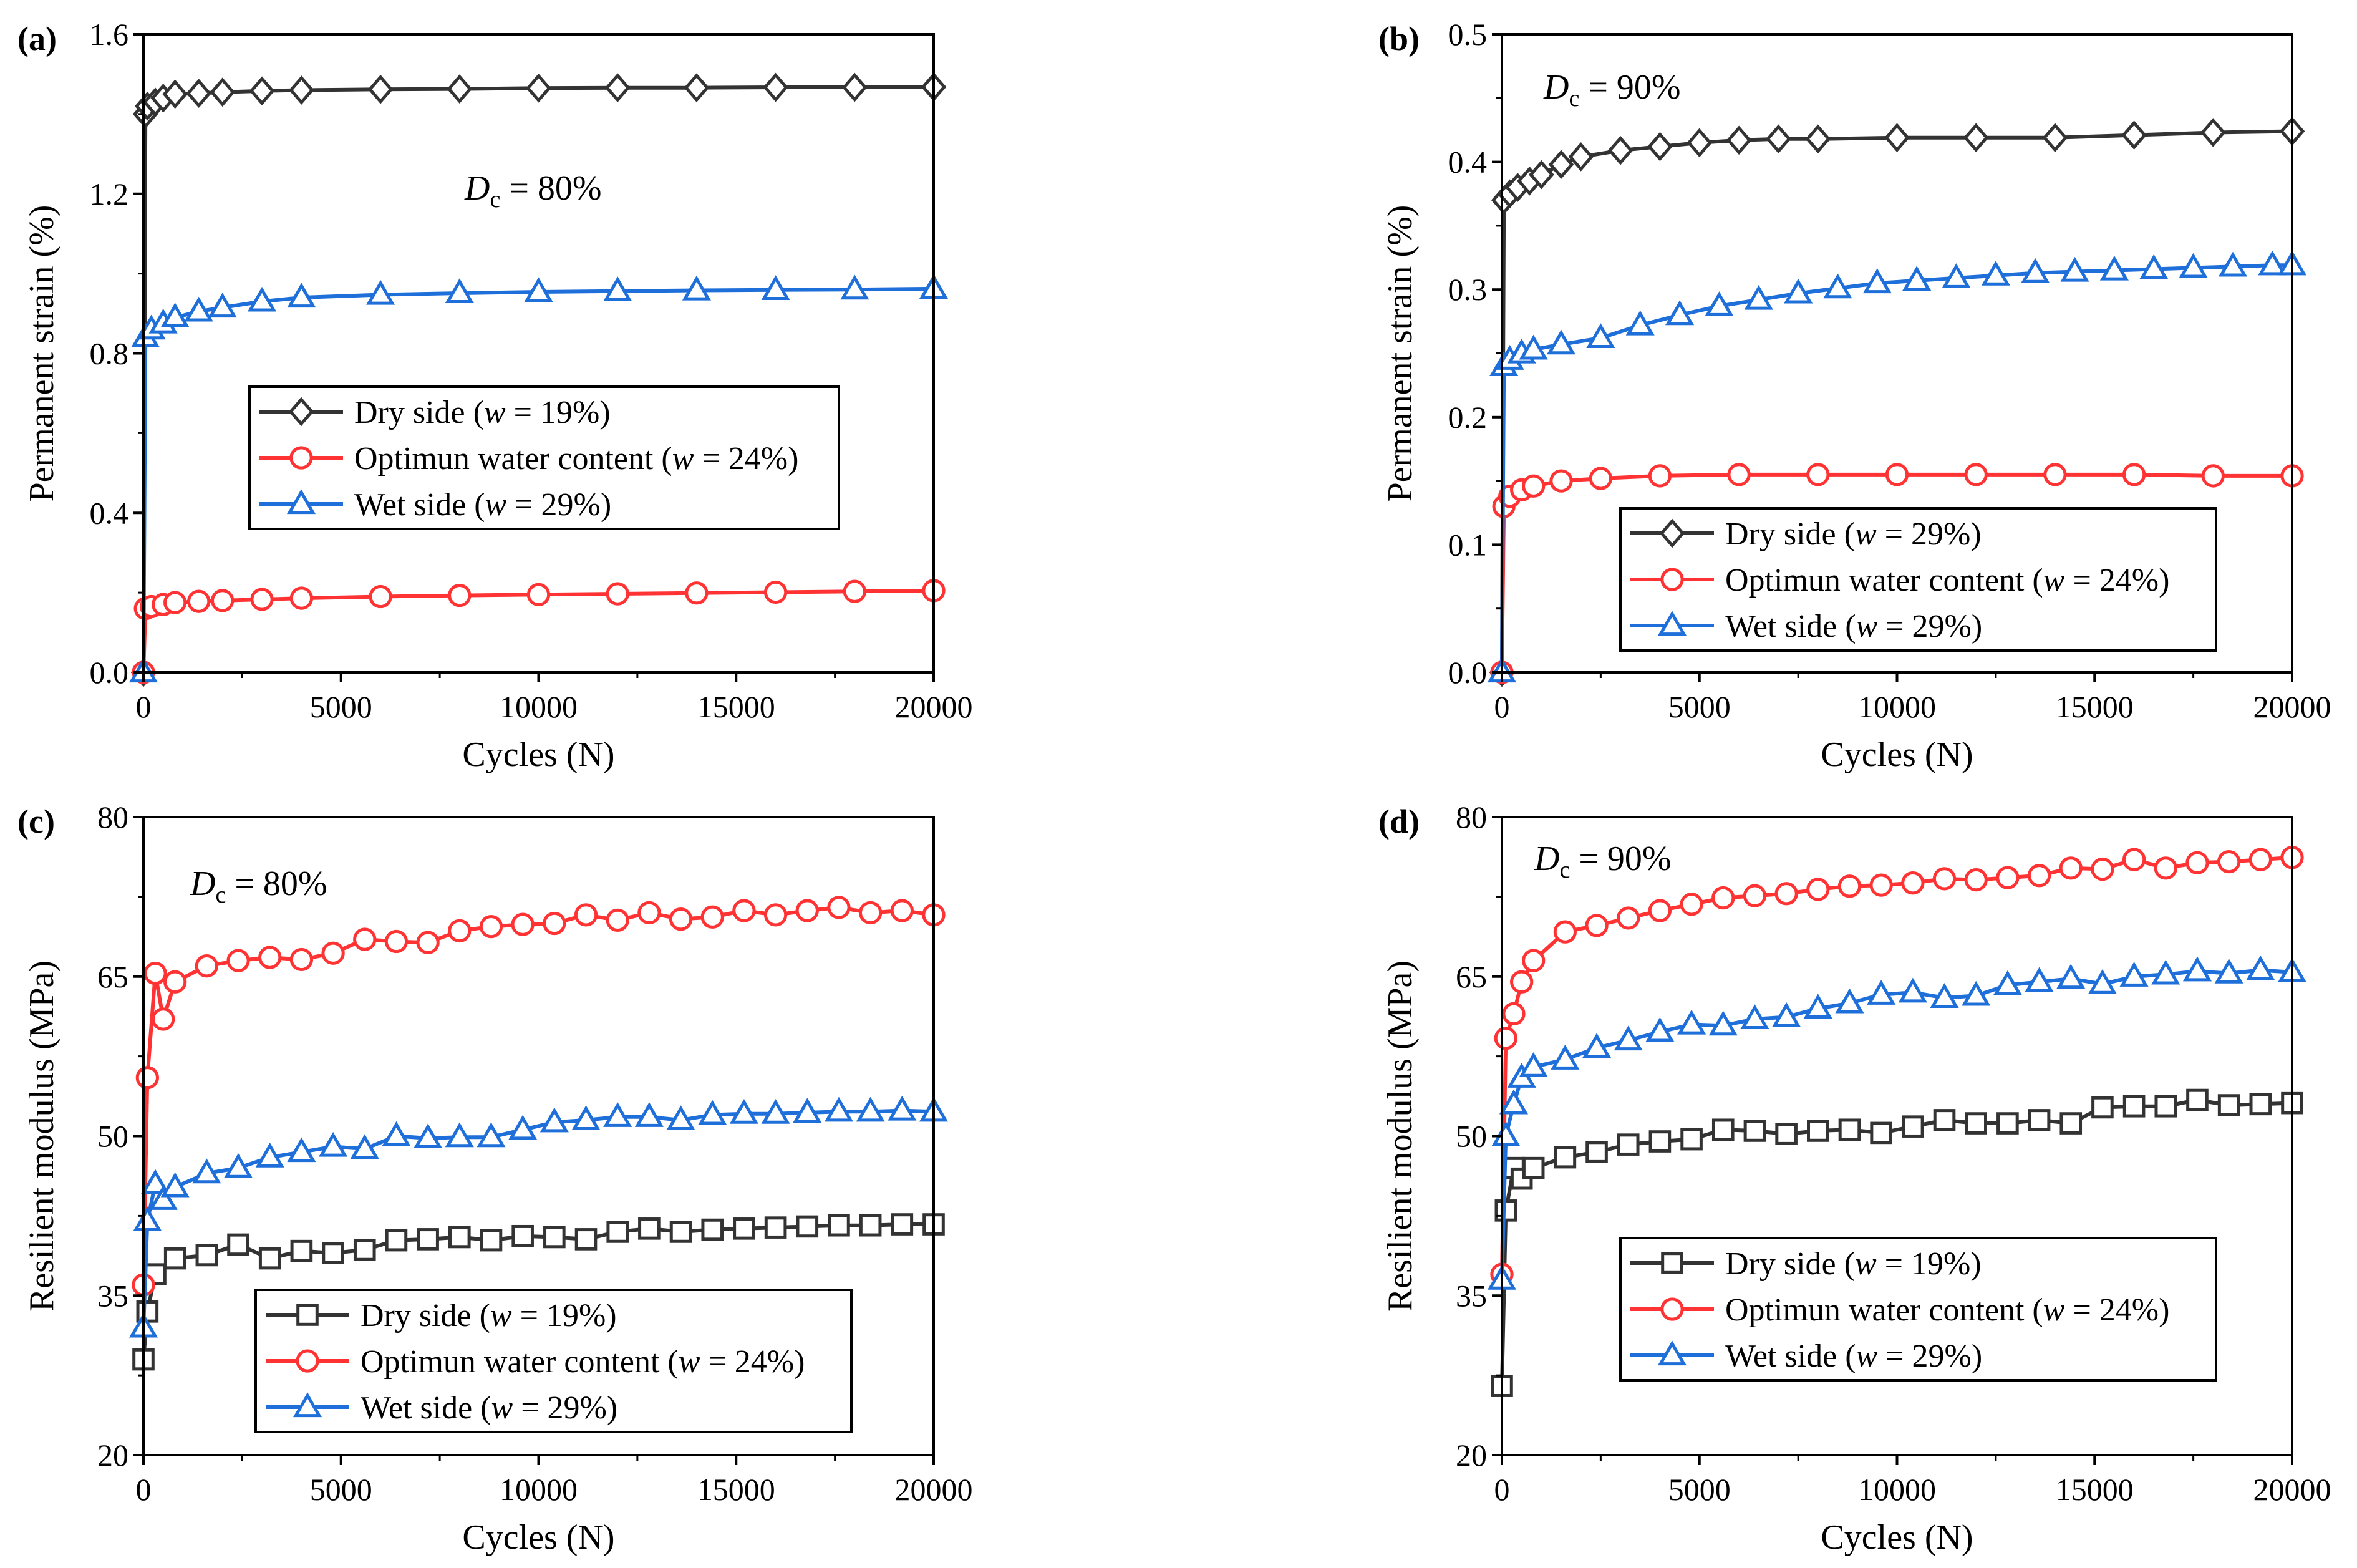  I want to click on series-line, so click(1896, 1124).